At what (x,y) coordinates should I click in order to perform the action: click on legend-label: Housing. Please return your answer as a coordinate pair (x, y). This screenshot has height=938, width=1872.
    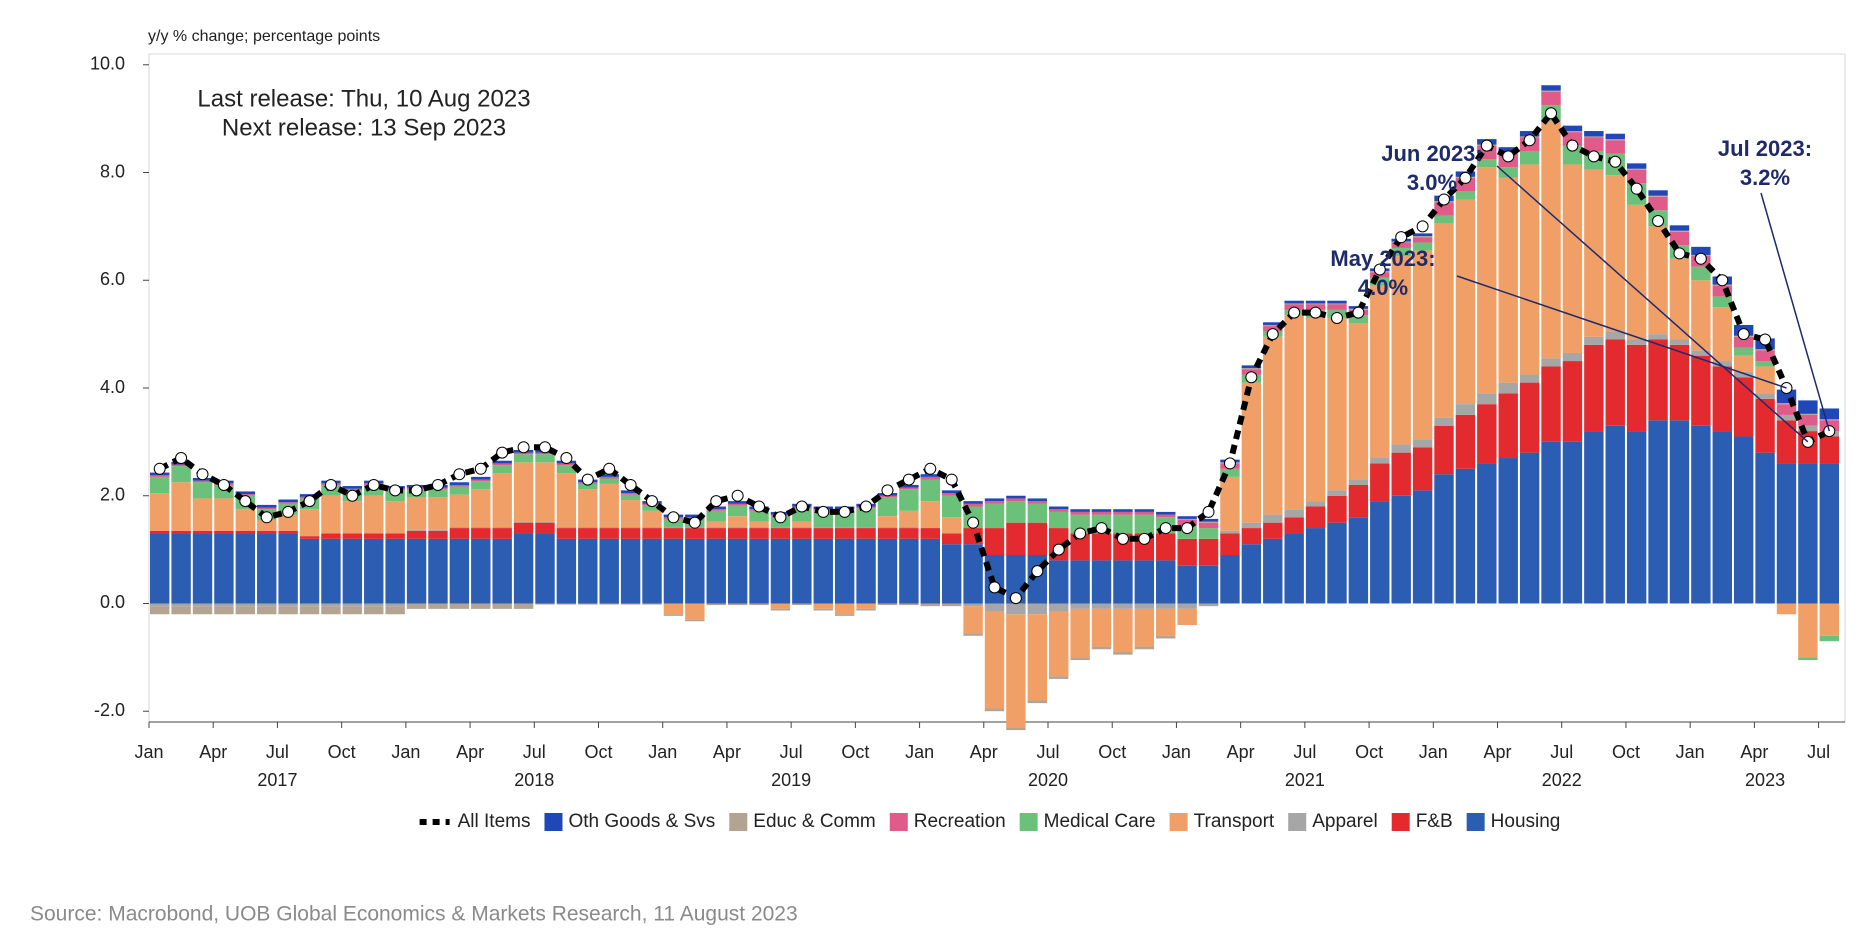
    Looking at the image, I should click on (1526, 821).